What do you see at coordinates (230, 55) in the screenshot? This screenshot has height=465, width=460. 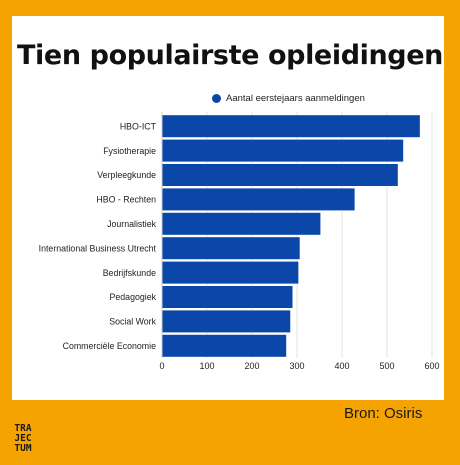 I see `chart-title: Tien populairste opleidingen` at bounding box center [230, 55].